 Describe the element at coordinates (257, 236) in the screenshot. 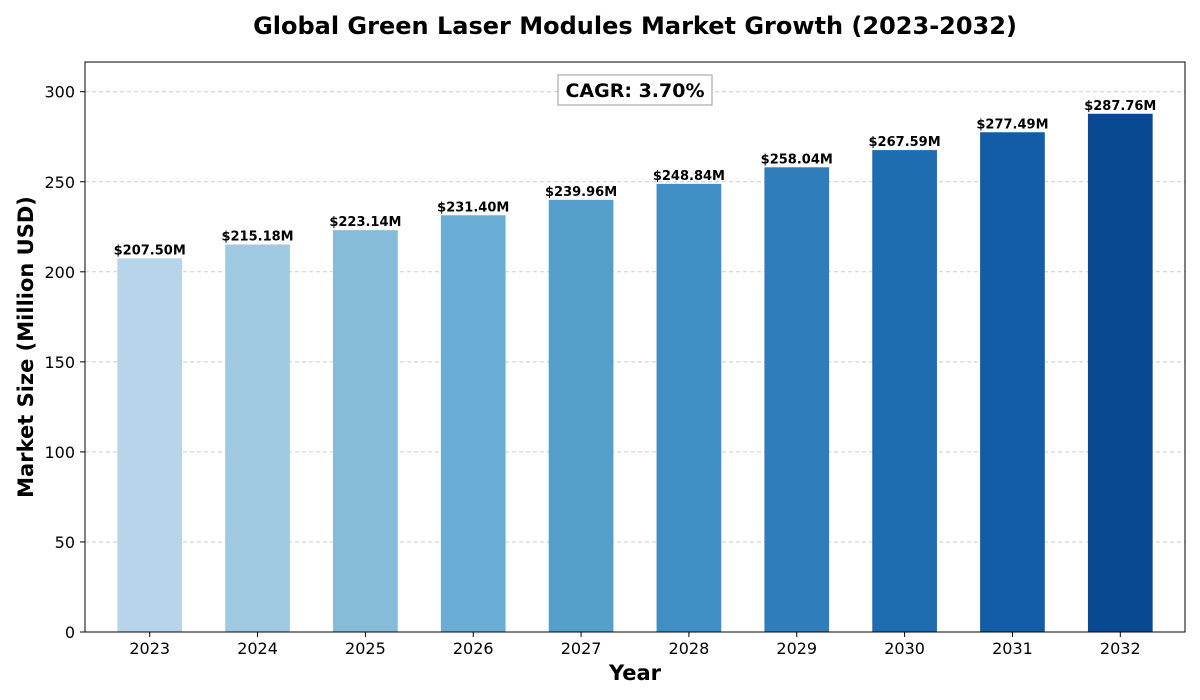

I see `value-label: $215.18M` at that location.